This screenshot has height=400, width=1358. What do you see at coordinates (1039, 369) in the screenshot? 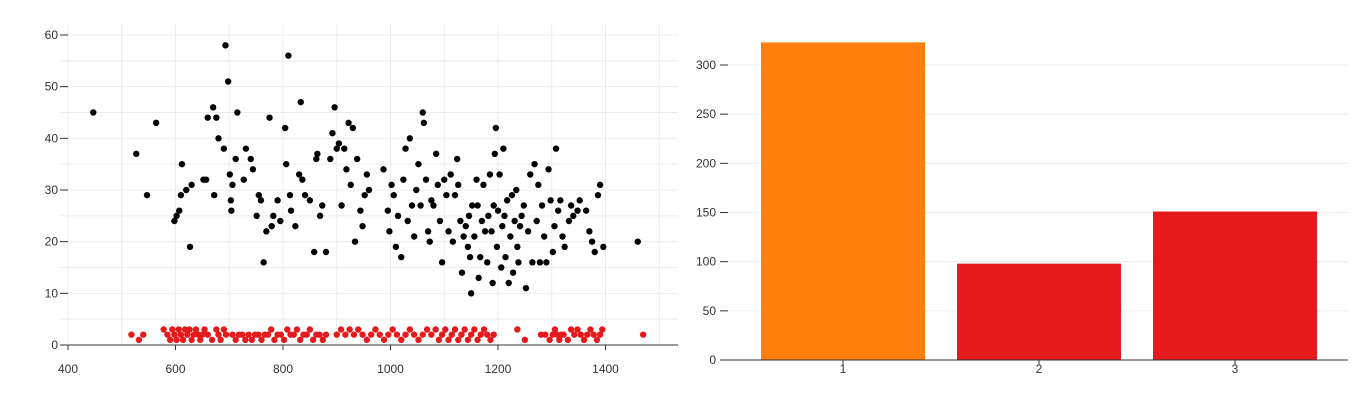
I see `bar-x-tick-label: 2` at bounding box center [1039, 369].